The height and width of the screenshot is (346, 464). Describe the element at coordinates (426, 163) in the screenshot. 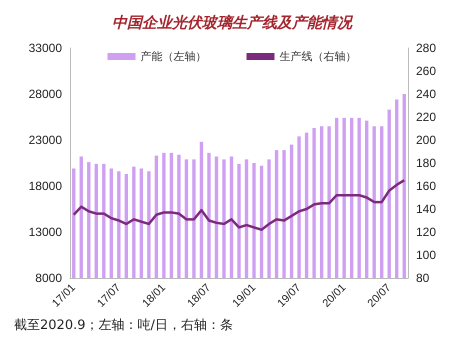

I see `y2-tick-label: 180` at that location.